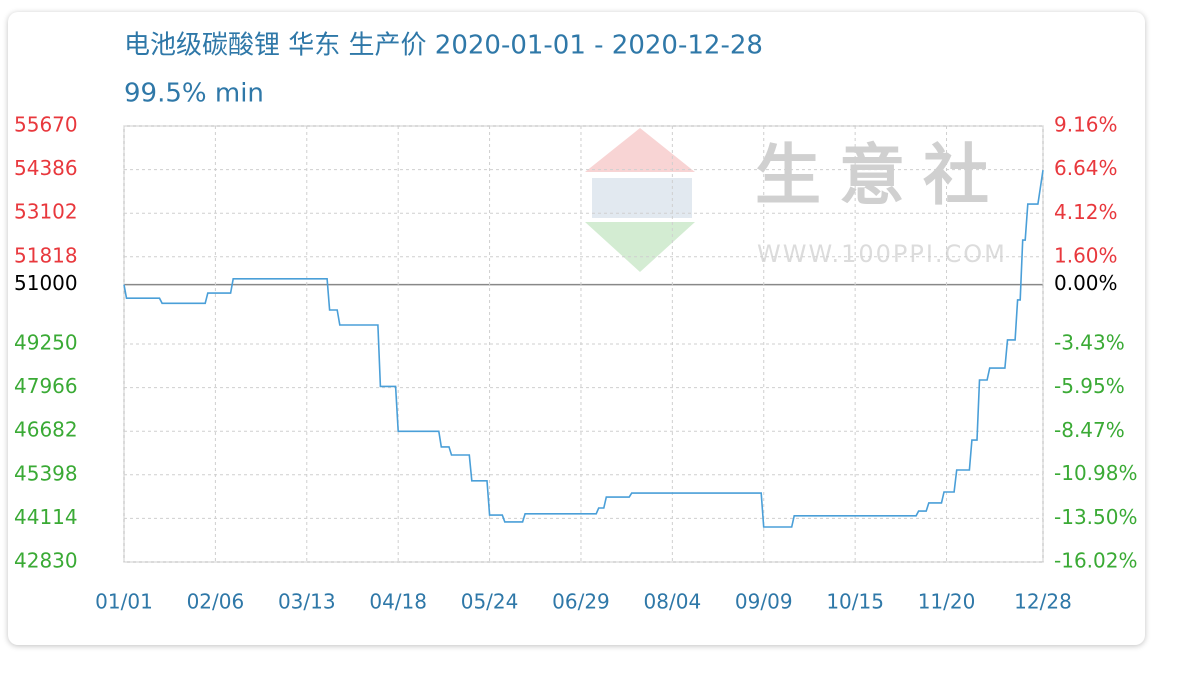 This screenshot has height=695, width=1193. I want to click on y2-tick-label: -5.95%, so click(1089, 386).